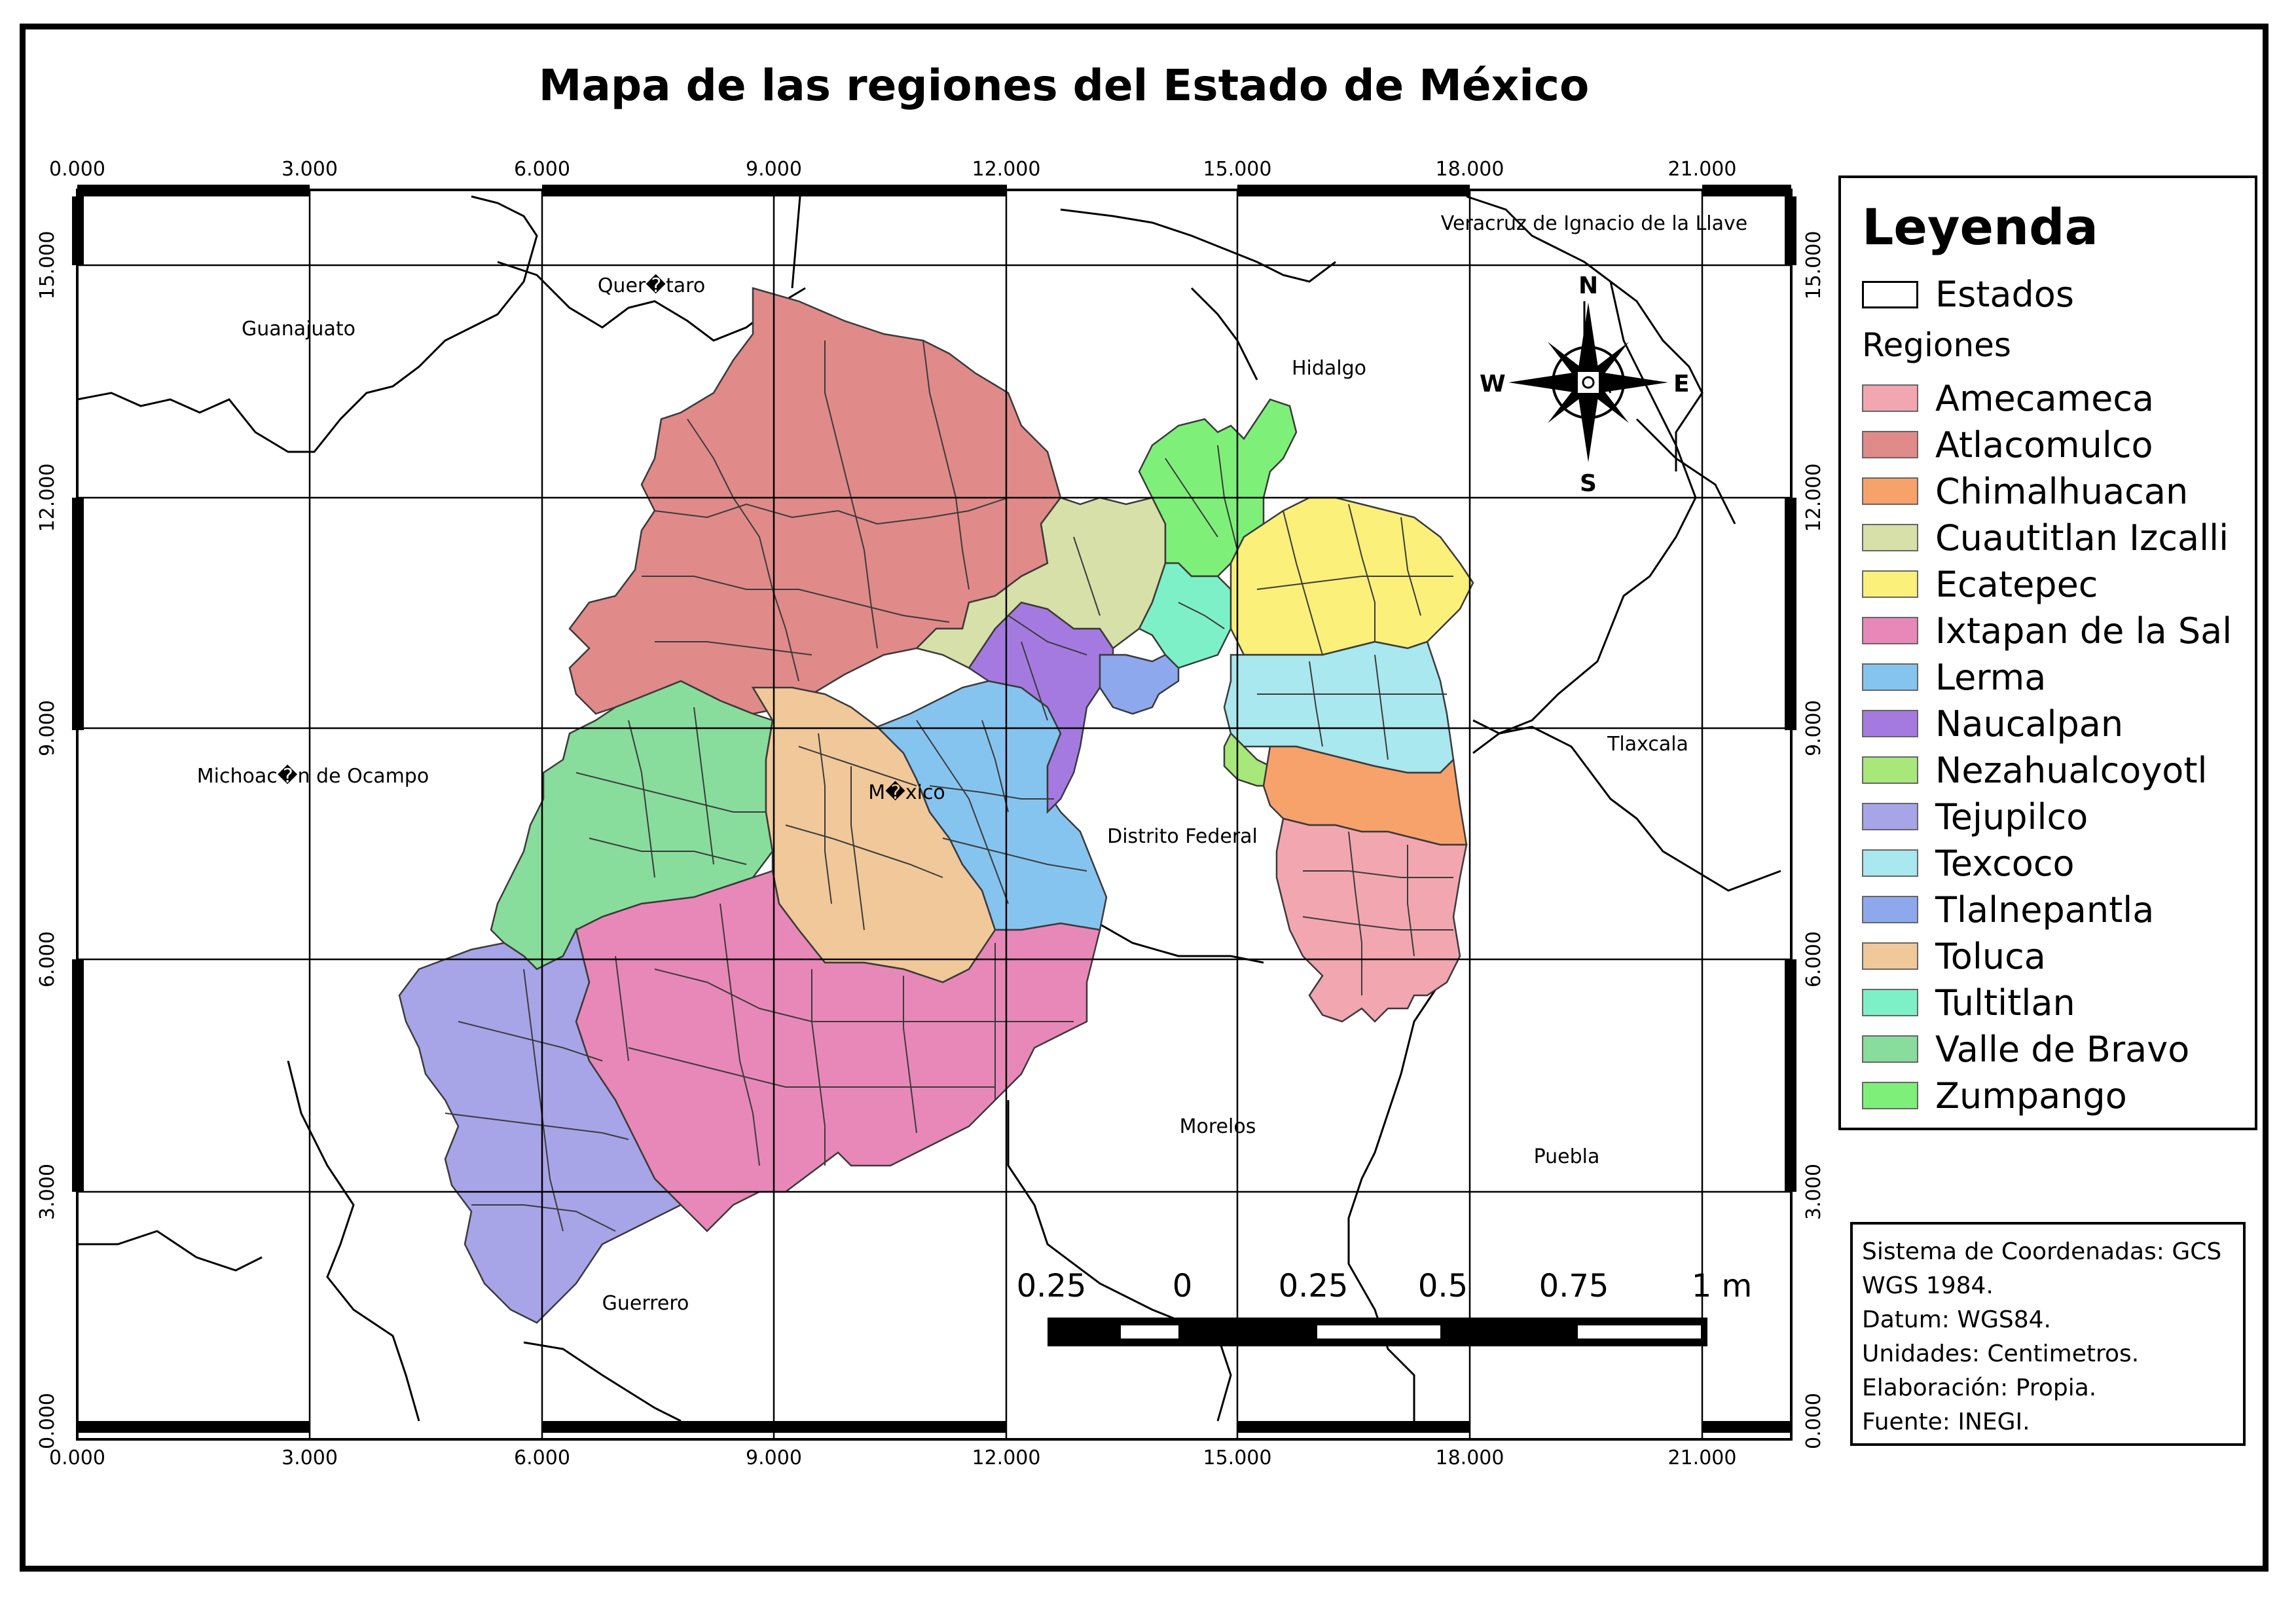 Image resolution: width=2296 pixels, height=1624 pixels. I want to click on legend-item: Ixtapan de la Sal, so click(2047, 631).